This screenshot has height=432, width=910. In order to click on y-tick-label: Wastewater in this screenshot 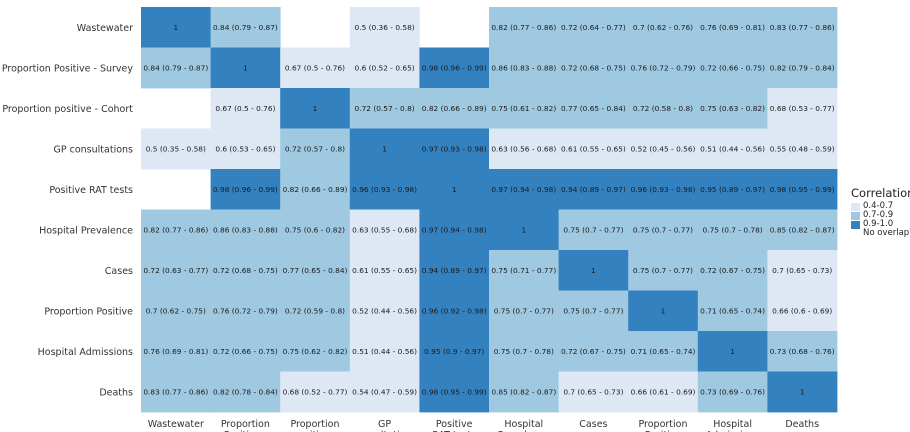, I will do `click(105, 28)`.